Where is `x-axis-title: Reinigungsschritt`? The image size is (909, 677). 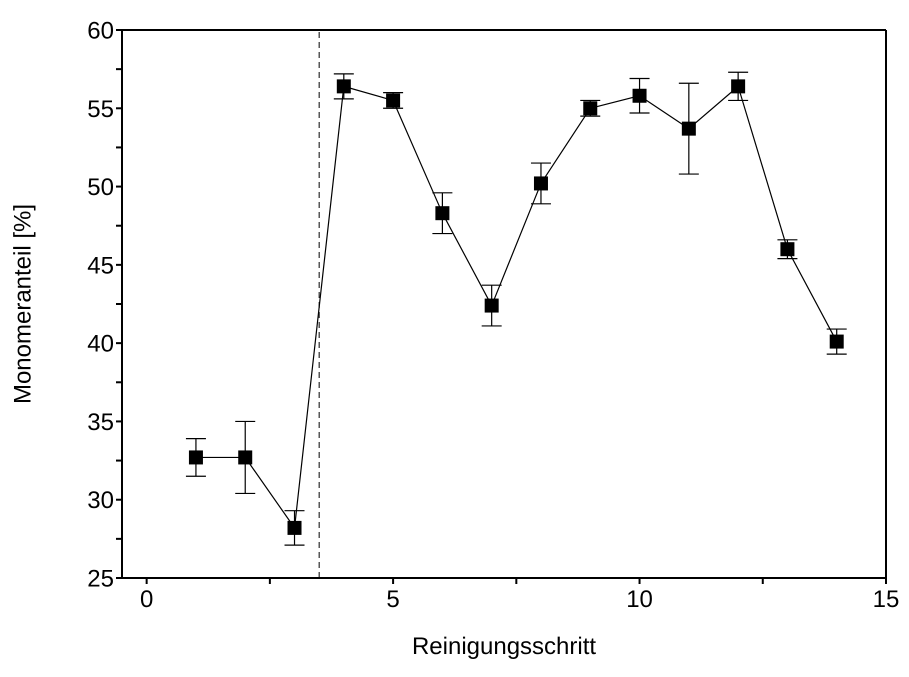
x-axis-title: Reinigungsschritt is located at coordinates (504, 646).